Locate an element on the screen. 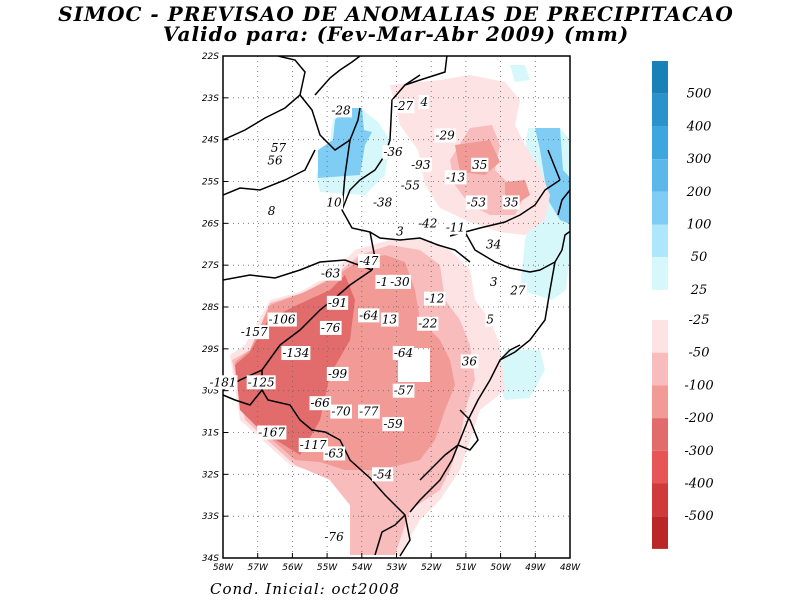  anomaly-value: -12 is located at coordinates (435, 298).